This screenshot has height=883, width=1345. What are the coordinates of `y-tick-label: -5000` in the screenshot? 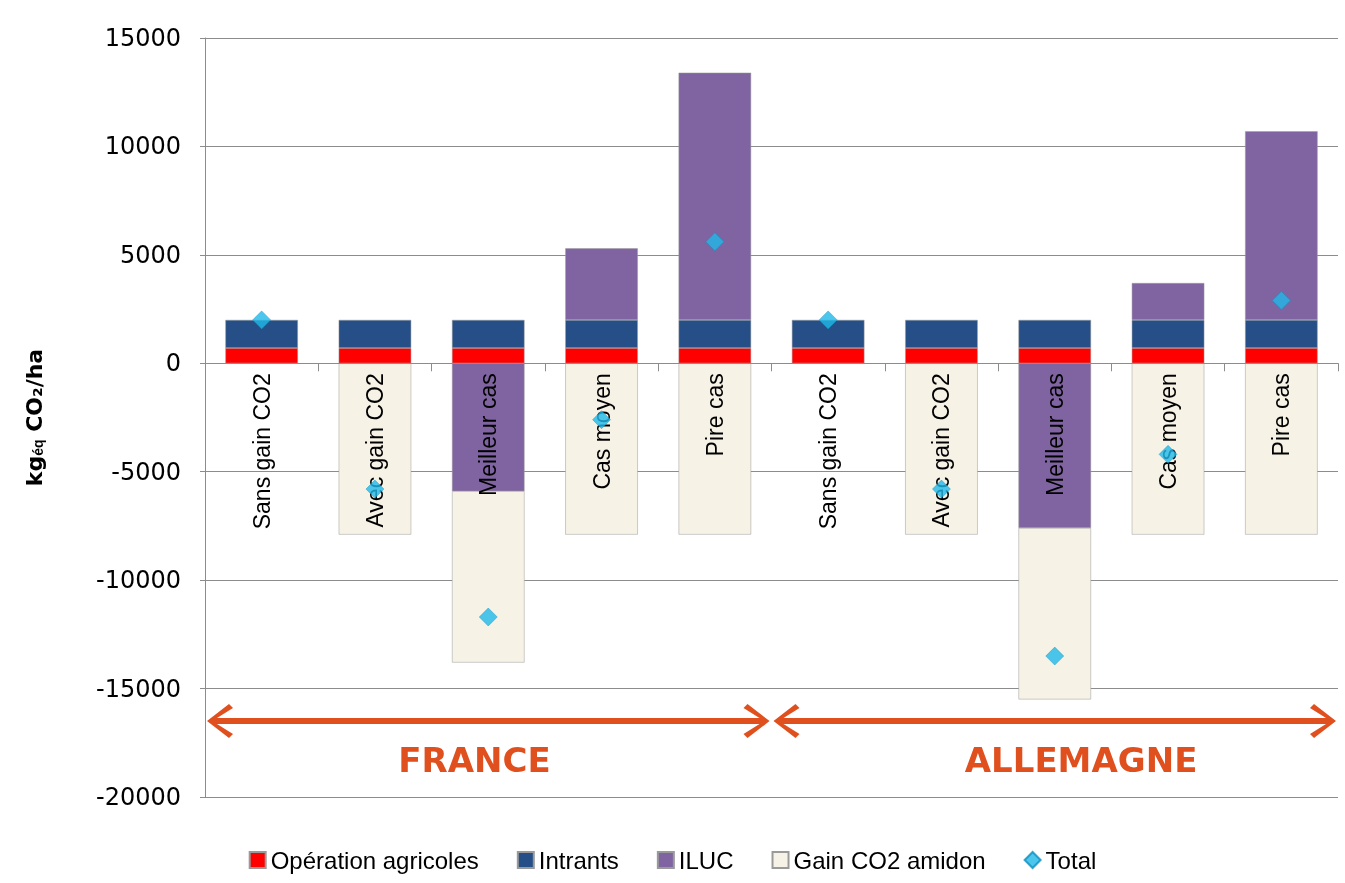 It's located at (146, 471).